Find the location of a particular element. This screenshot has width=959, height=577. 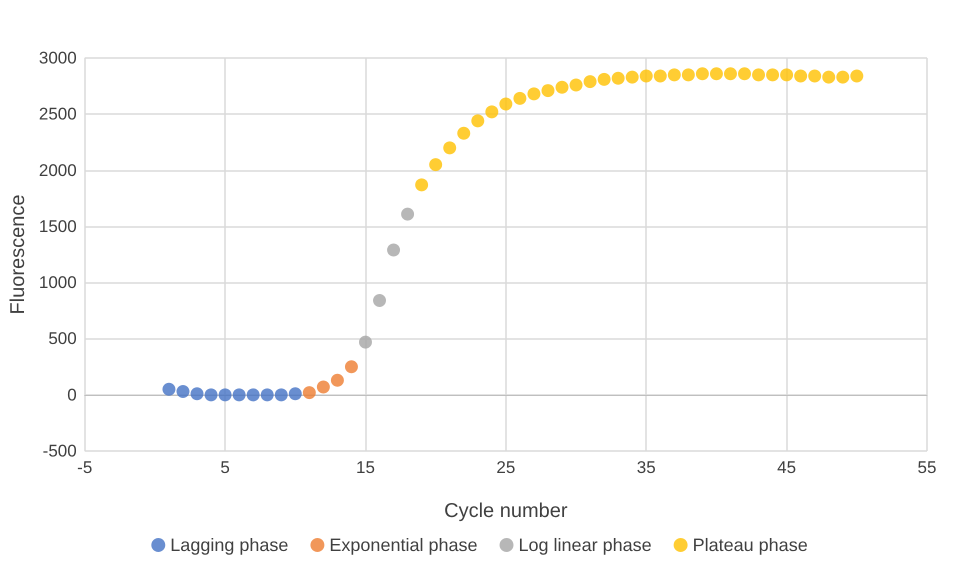

y-tick-label: 2000 is located at coordinates (57, 170).